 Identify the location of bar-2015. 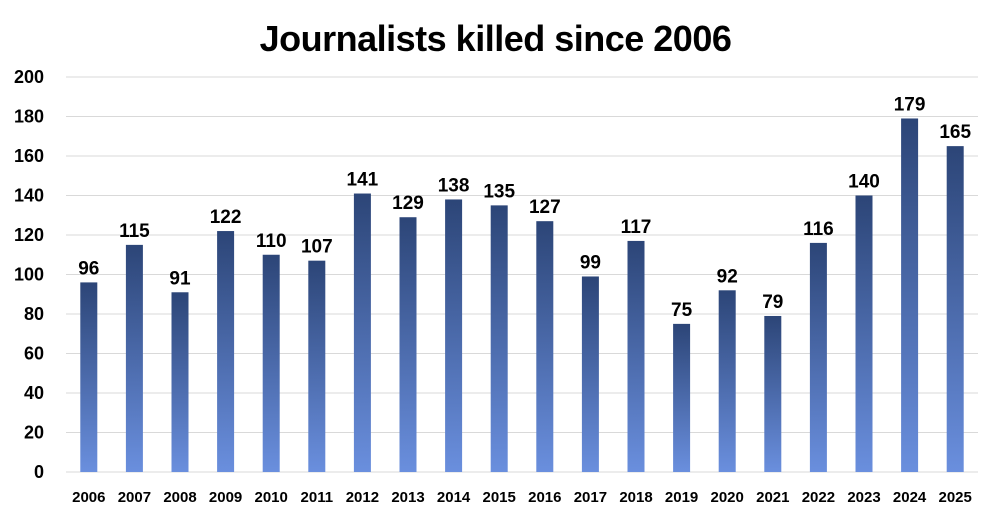
(499, 338).